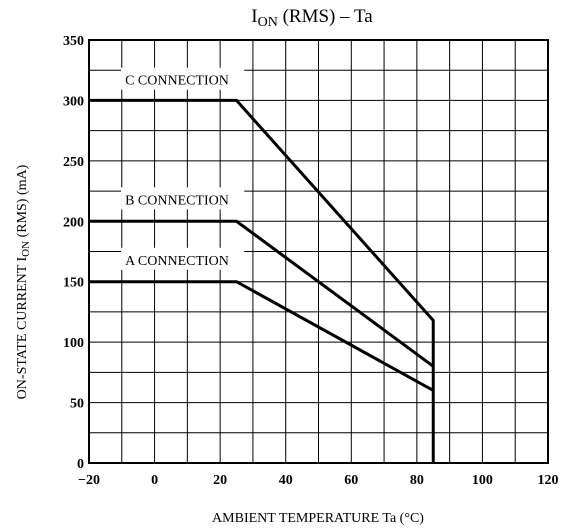  I want to click on x-tick-label: 60, so click(351, 480).